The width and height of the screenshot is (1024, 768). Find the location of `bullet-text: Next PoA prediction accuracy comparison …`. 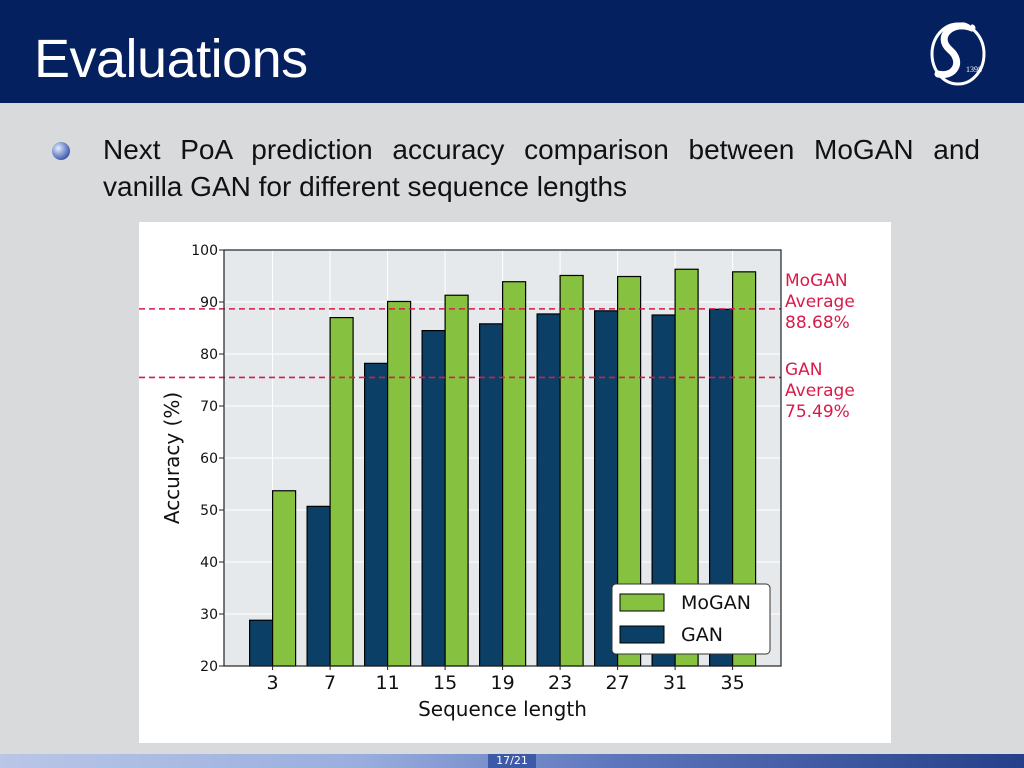

bullet-text: Next PoA prediction accuracy comparison … is located at coordinates (541, 168).